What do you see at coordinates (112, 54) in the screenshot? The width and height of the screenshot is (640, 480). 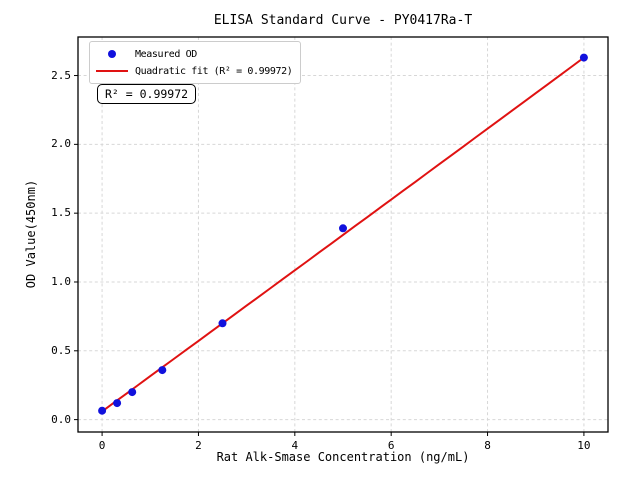 I see `scatter-marker-icon` at bounding box center [112, 54].